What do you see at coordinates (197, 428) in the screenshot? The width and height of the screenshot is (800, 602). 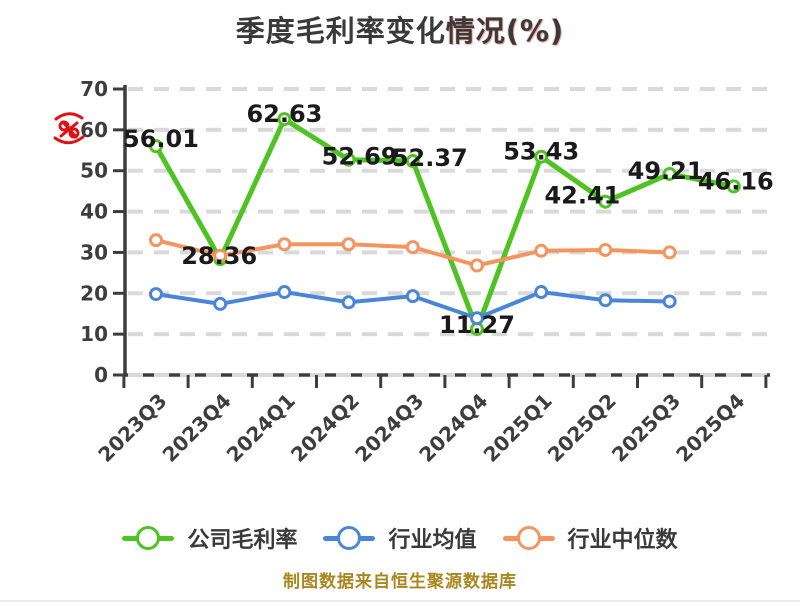 I see `x-tick-label: 2023Q4` at bounding box center [197, 428].